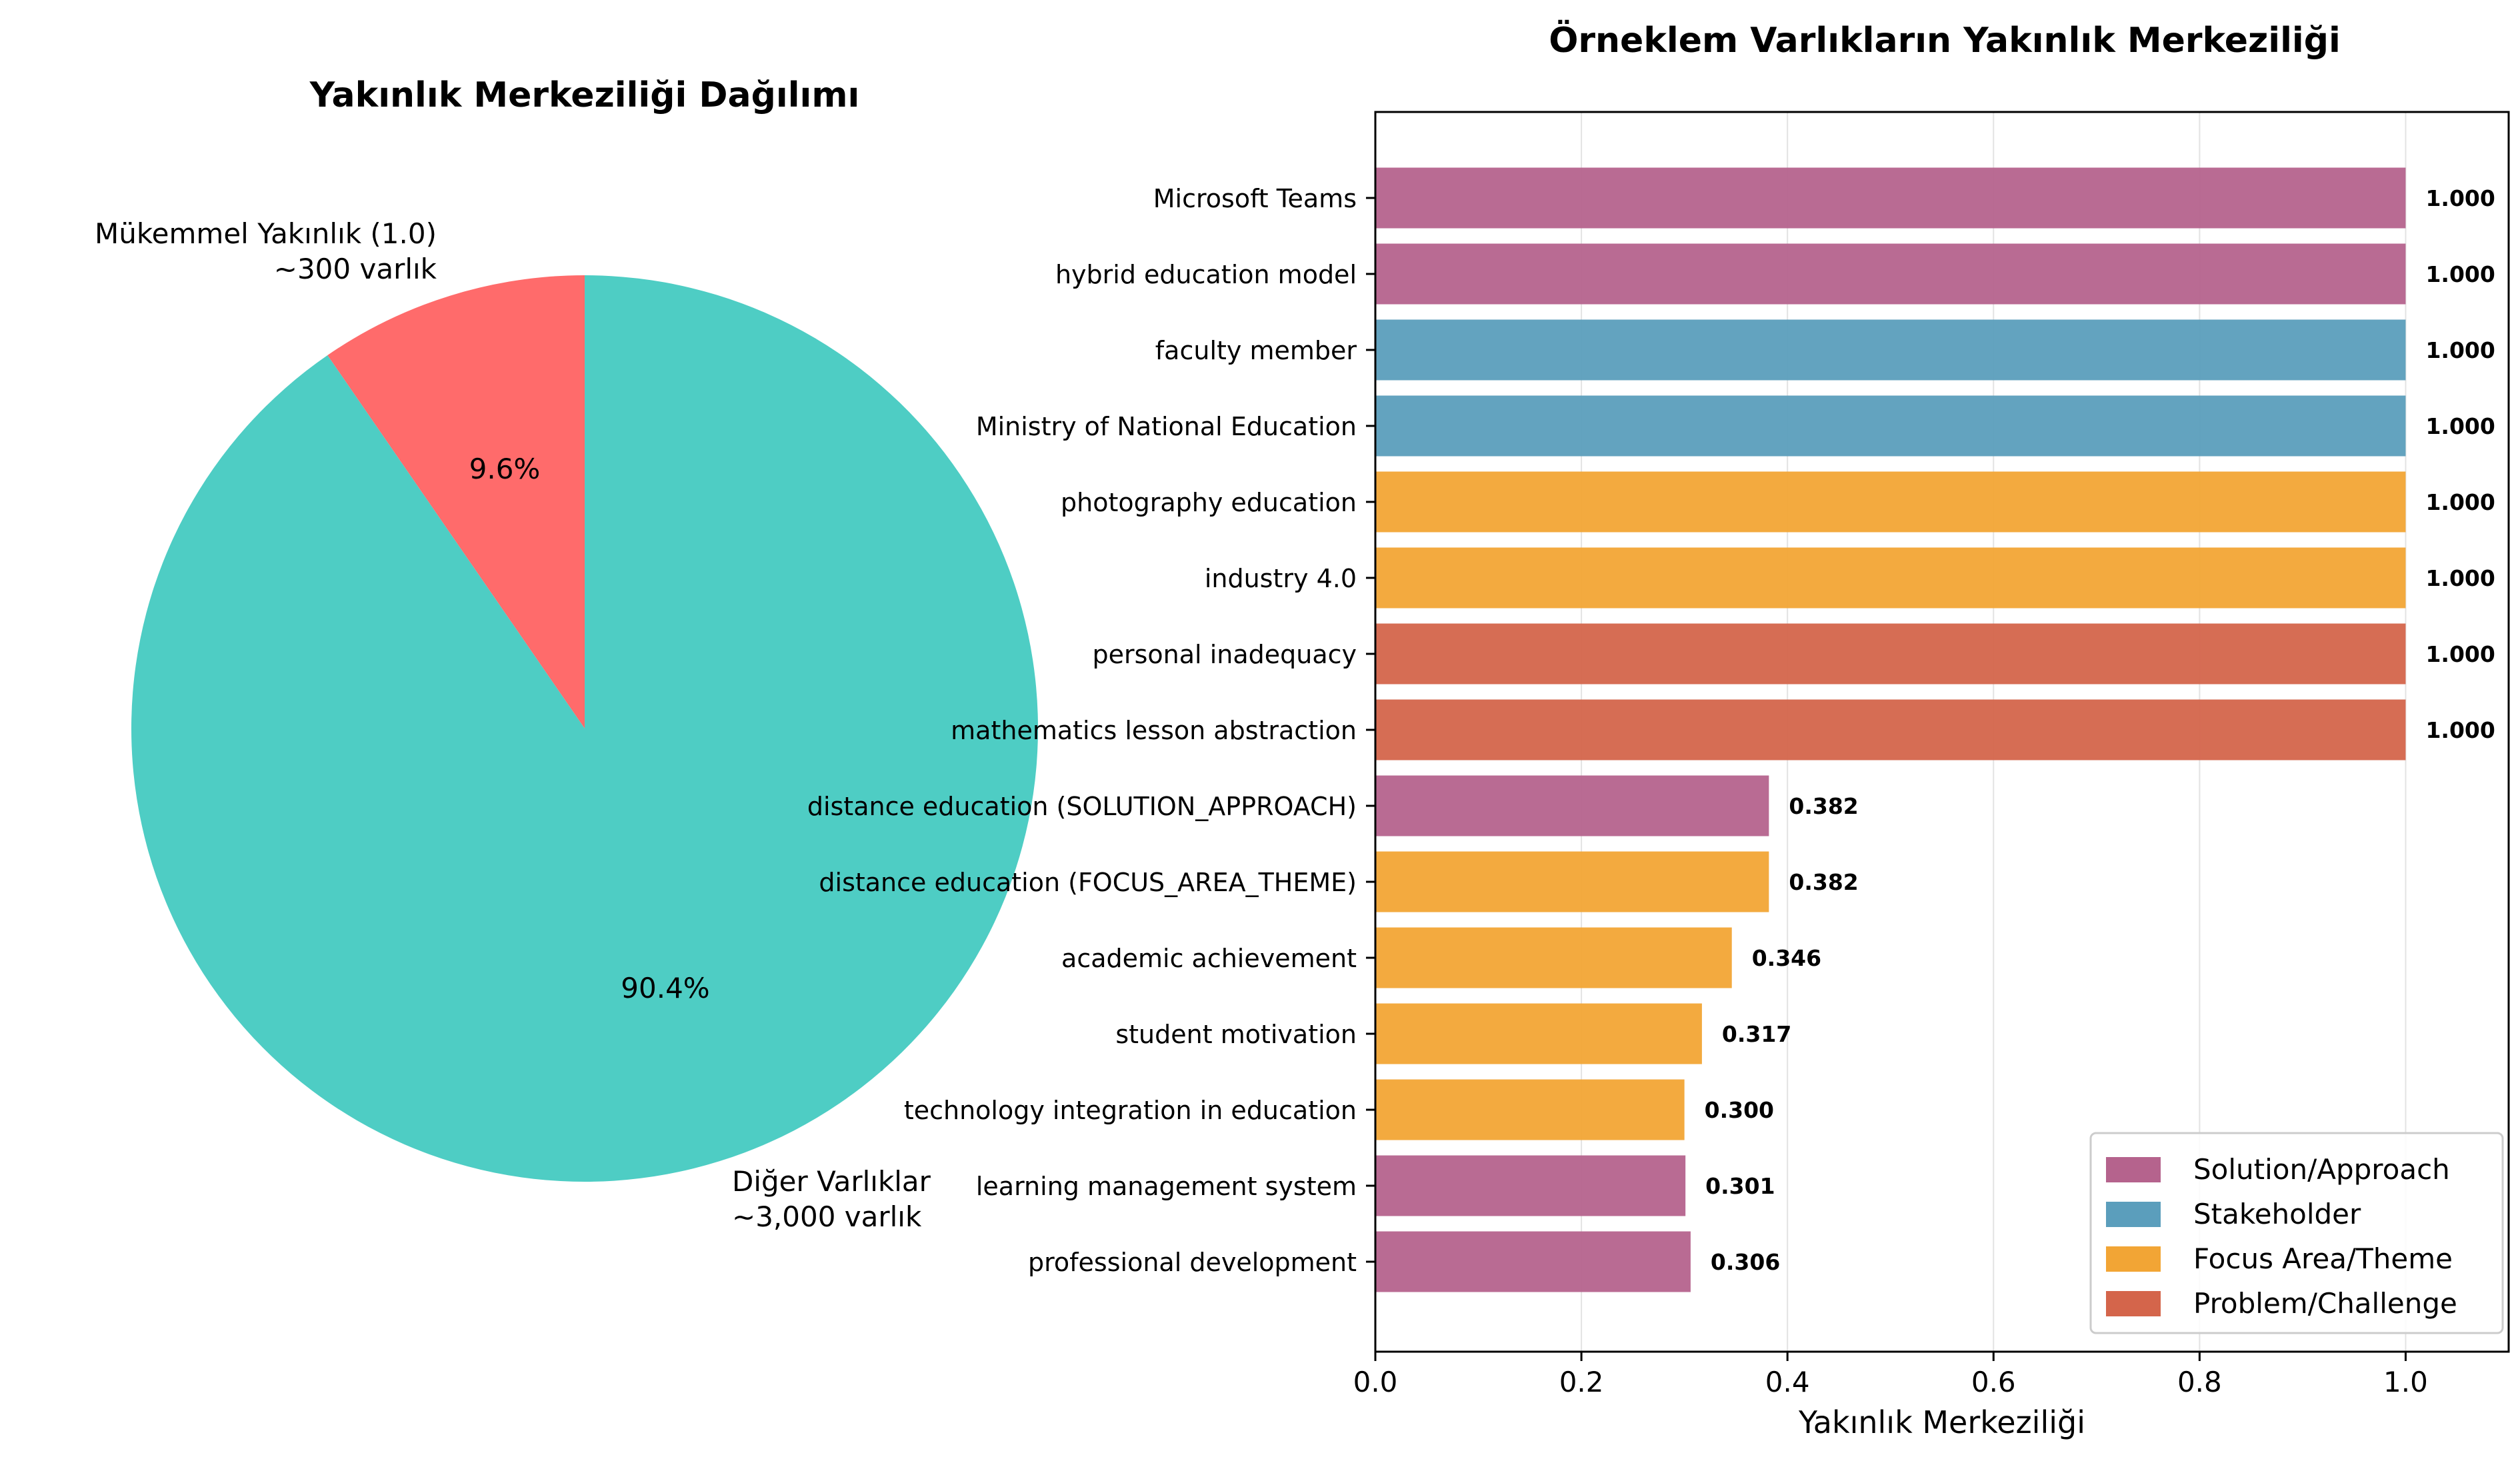 The height and width of the screenshot is (1457, 2520). Describe the element at coordinates (2325, 1303) in the screenshot. I see `legend-label-problem: Problem/Challenge` at that location.